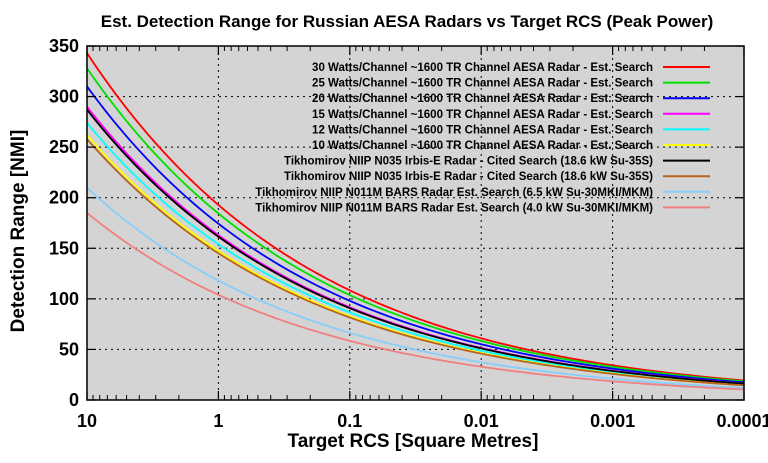  Describe the element at coordinates (74, 400) in the screenshot. I see `y-tick-label: 0` at that location.